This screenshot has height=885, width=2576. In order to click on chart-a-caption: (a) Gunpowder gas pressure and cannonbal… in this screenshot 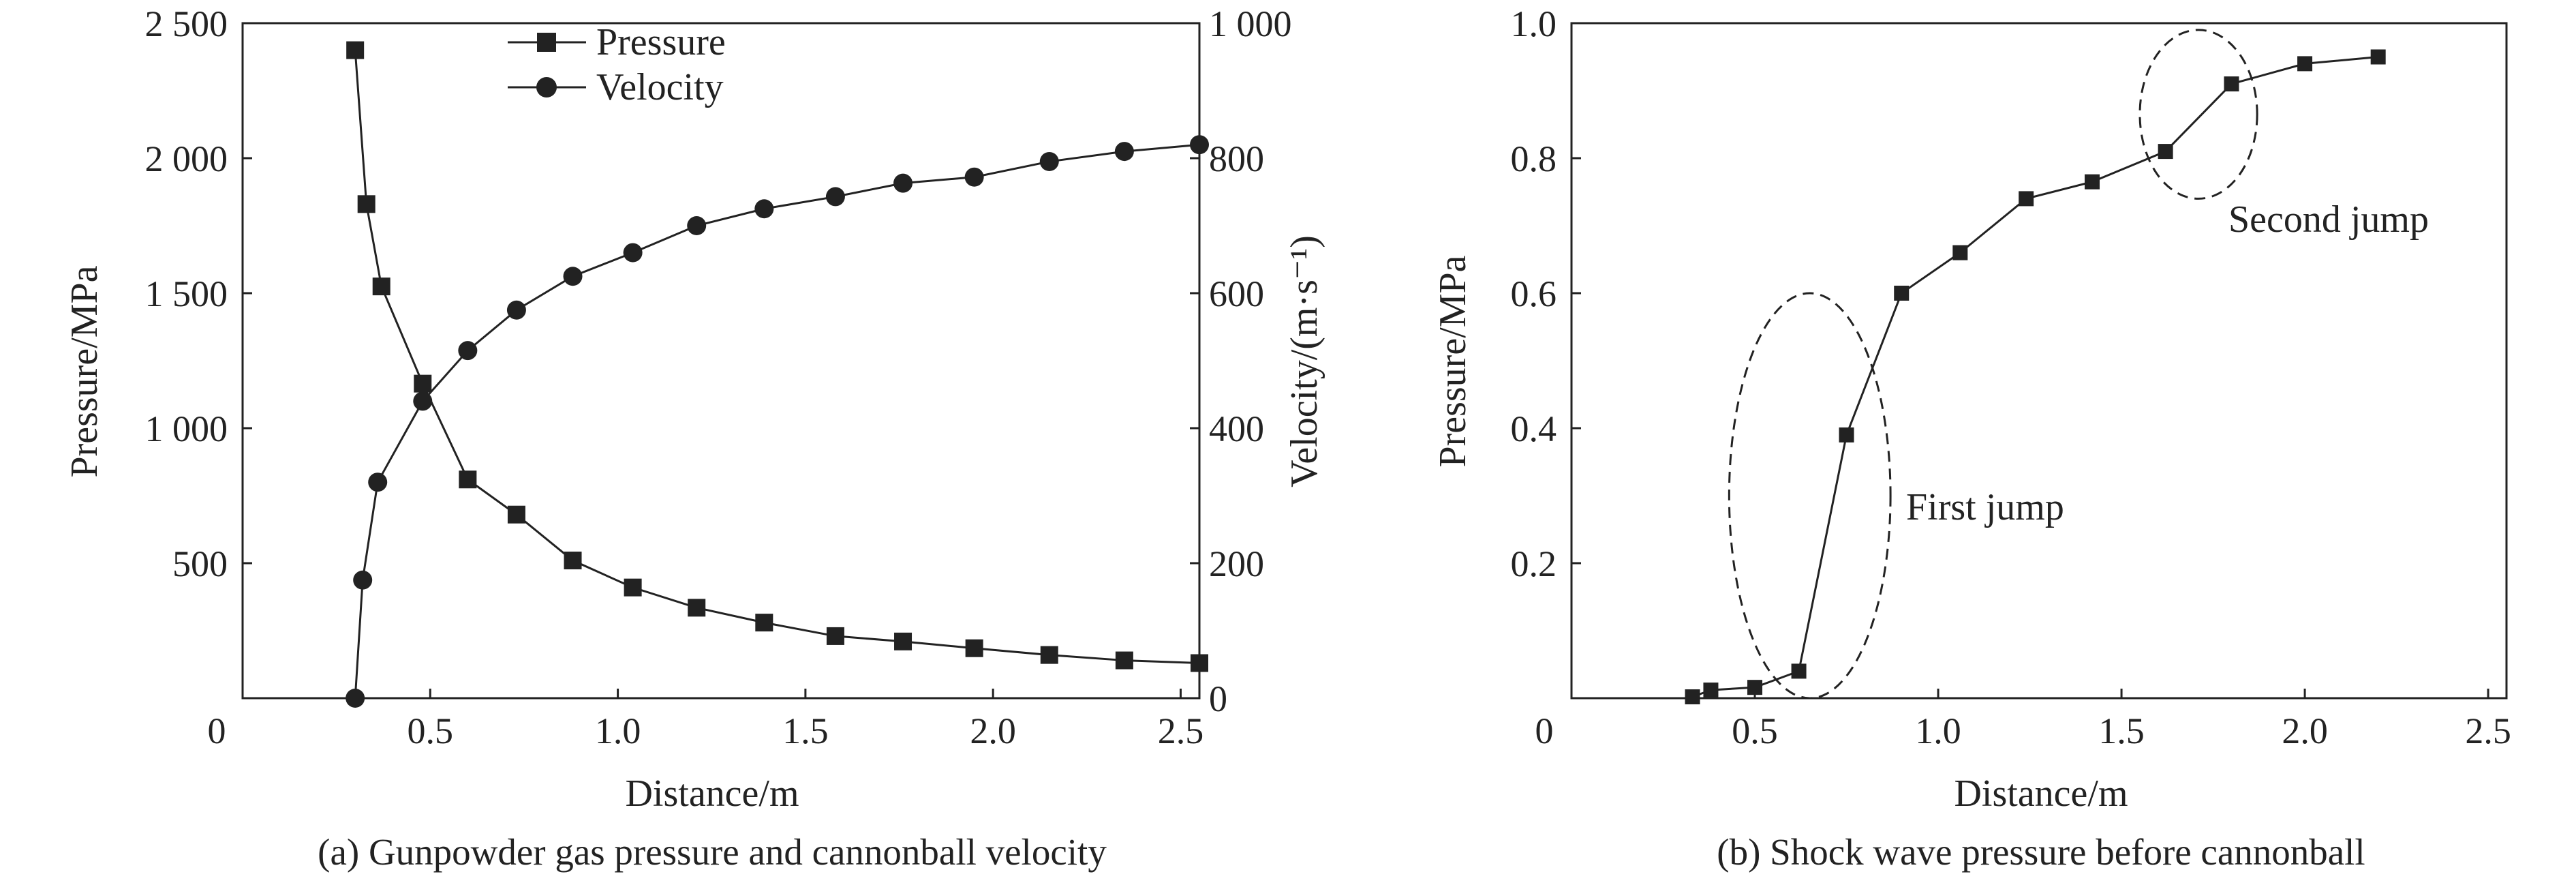, I will do `click(713, 852)`.